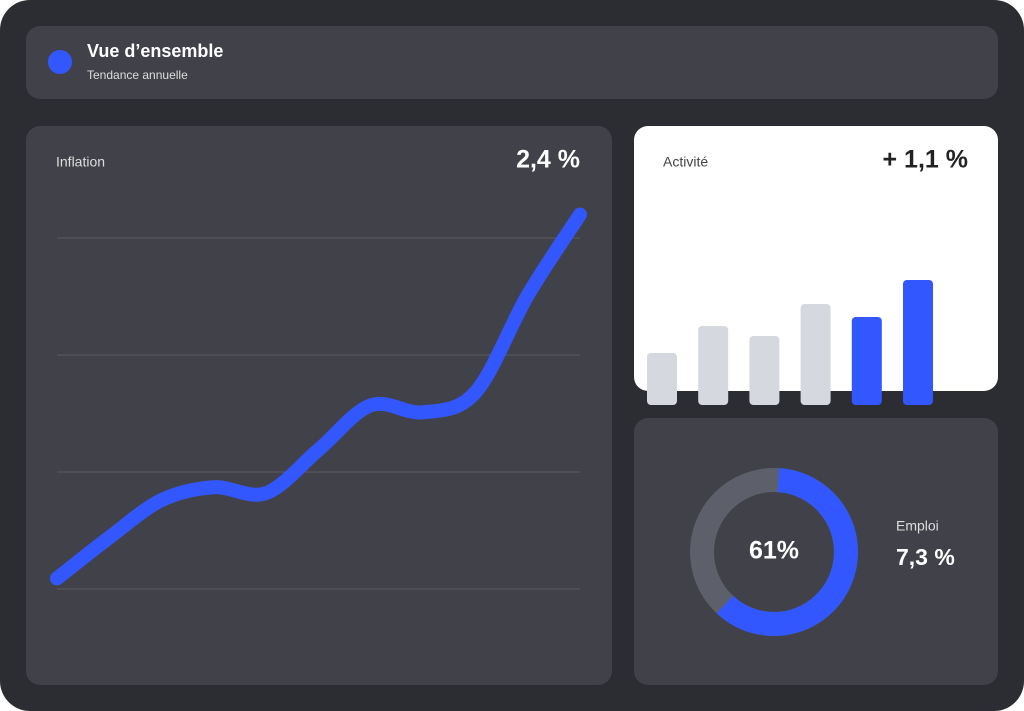  I want to click on card-title: Activité, so click(685, 162).